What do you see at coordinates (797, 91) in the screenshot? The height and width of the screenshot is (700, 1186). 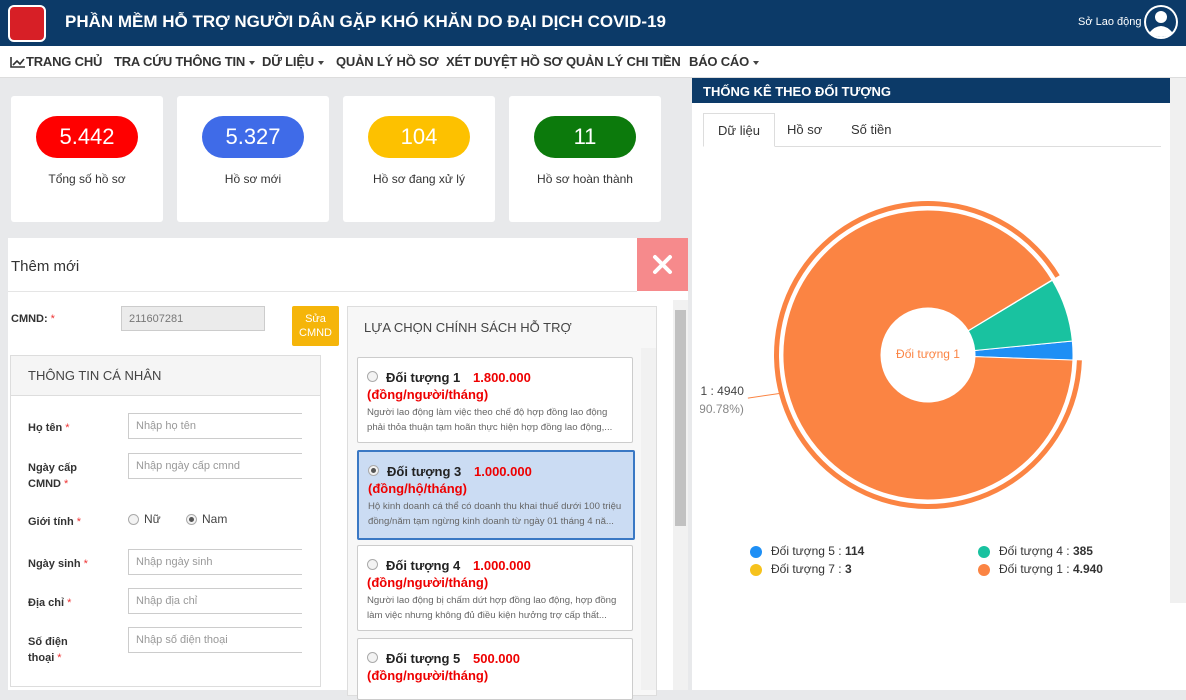 I see `panel-title: THỐNG KÊ THEO ĐỐI TƯỢNG` at bounding box center [797, 91].